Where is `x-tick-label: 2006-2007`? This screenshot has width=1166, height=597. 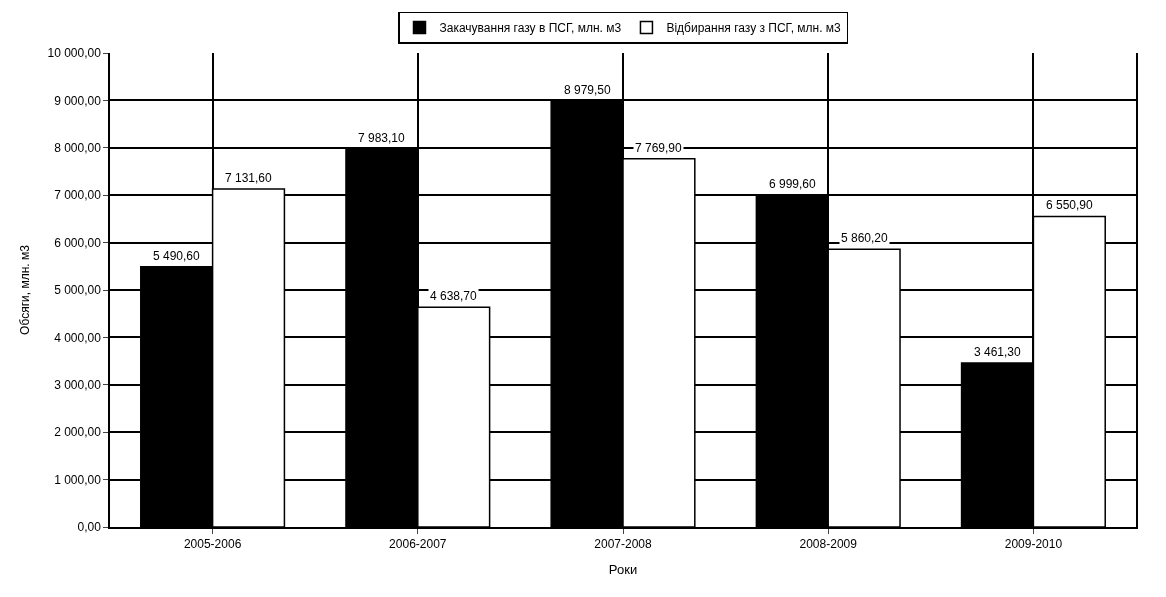 x-tick-label: 2006-2007 is located at coordinates (418, 544).